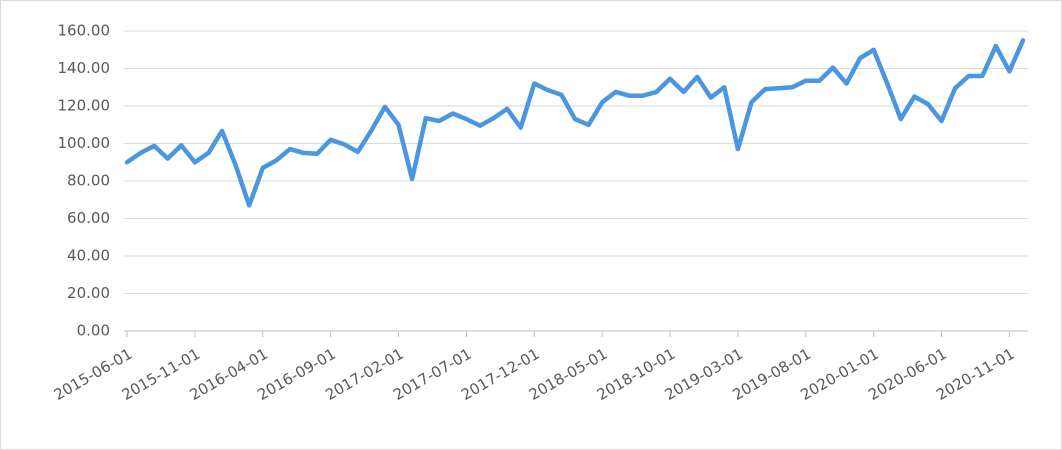 This screenshot has height=450, width=1062. What do you see at coordinates (84, 31) in the screenshot?
I see `y-tick-label: 160.00` at bounding box center [84, 31].